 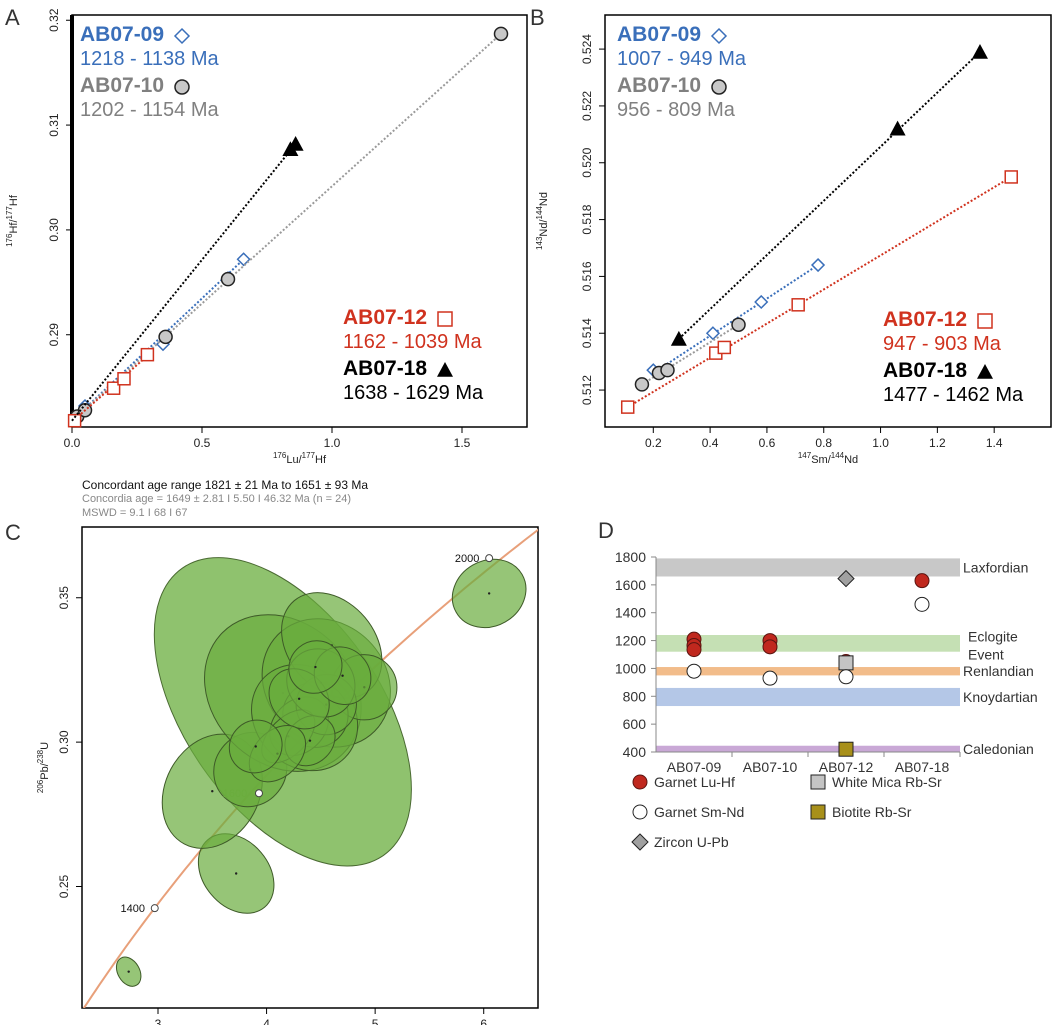 What do you see at coordinates (385, 368) in the screenshot?
I see `legend-sample-ab07-18: AB07-18` at bounding box center [385, 368].